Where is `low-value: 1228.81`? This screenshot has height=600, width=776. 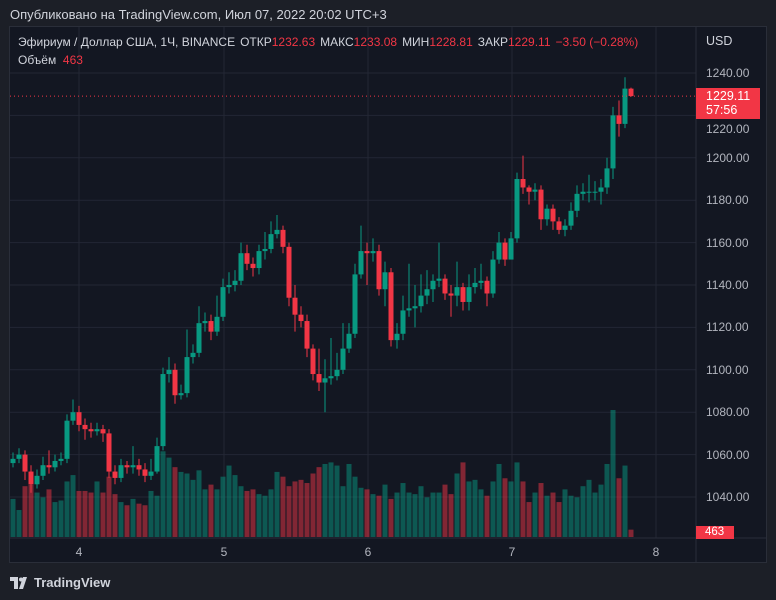
low-value: 1228.81 is located at coordinates (451, 42).